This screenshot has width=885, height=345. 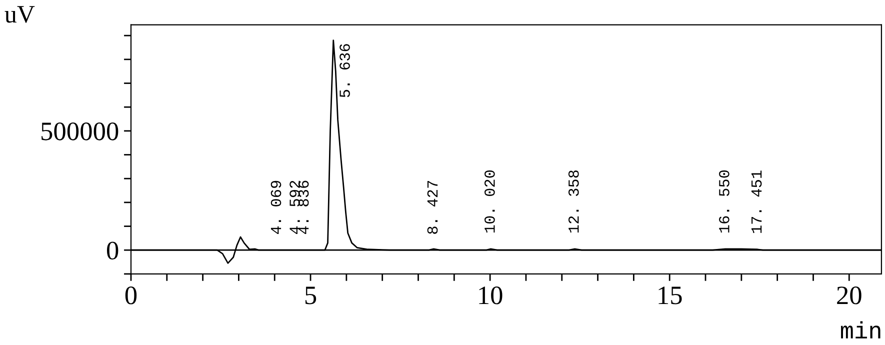 What do you see at coordinates (670, 295) in the screenshot?
I see `x-tick-label: 15` at bounding box center [670, 295].